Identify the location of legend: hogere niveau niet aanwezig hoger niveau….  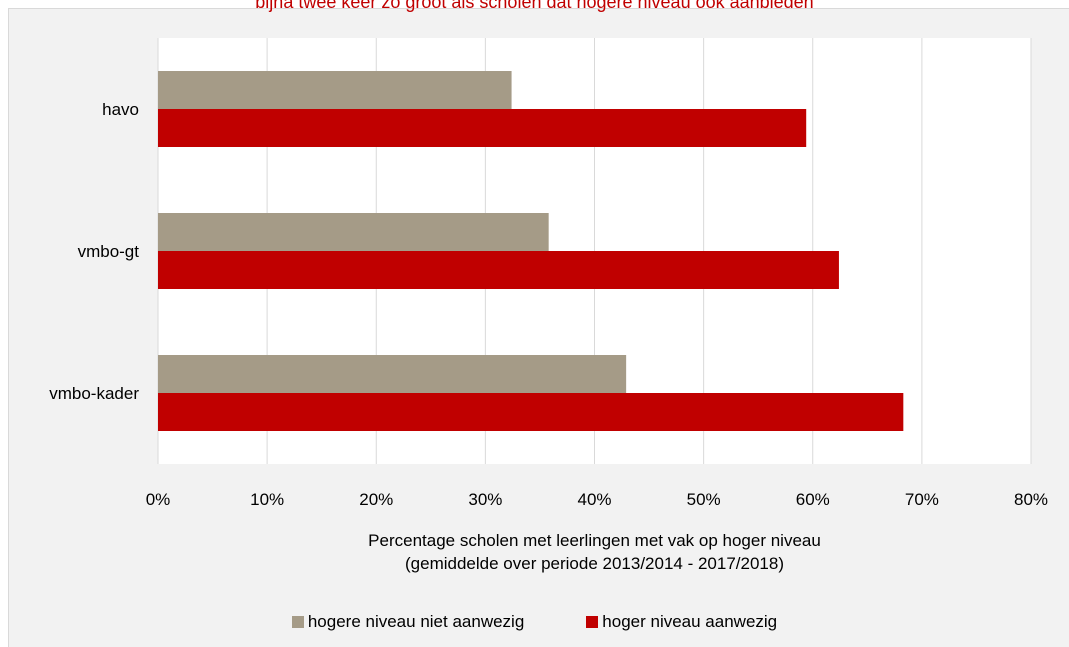
(534, 622).